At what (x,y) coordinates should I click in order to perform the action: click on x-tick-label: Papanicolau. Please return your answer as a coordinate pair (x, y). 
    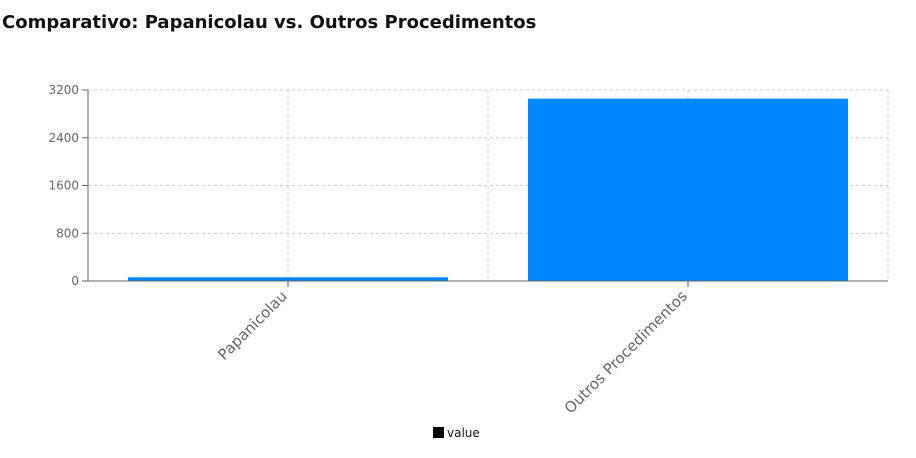
    Looking at the image, I should click on (252, 325).